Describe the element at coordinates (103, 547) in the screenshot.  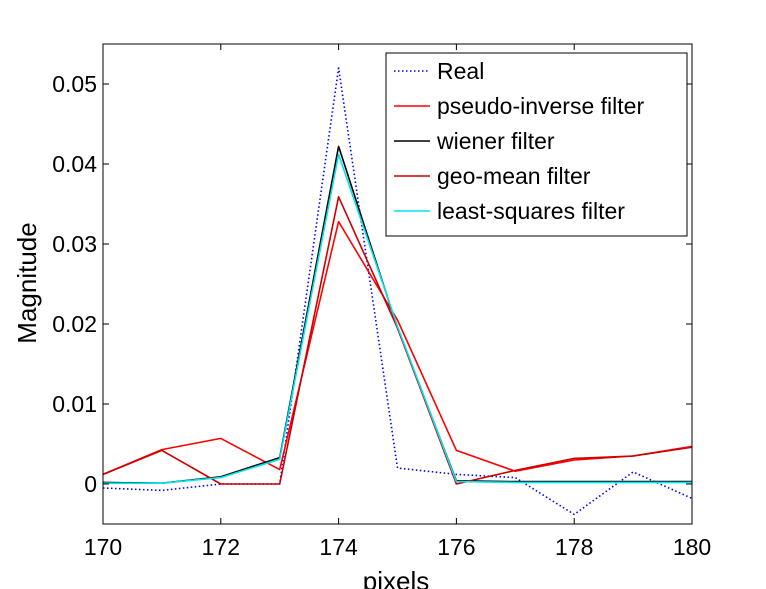
I see `x-tick-label: 170` at that location.